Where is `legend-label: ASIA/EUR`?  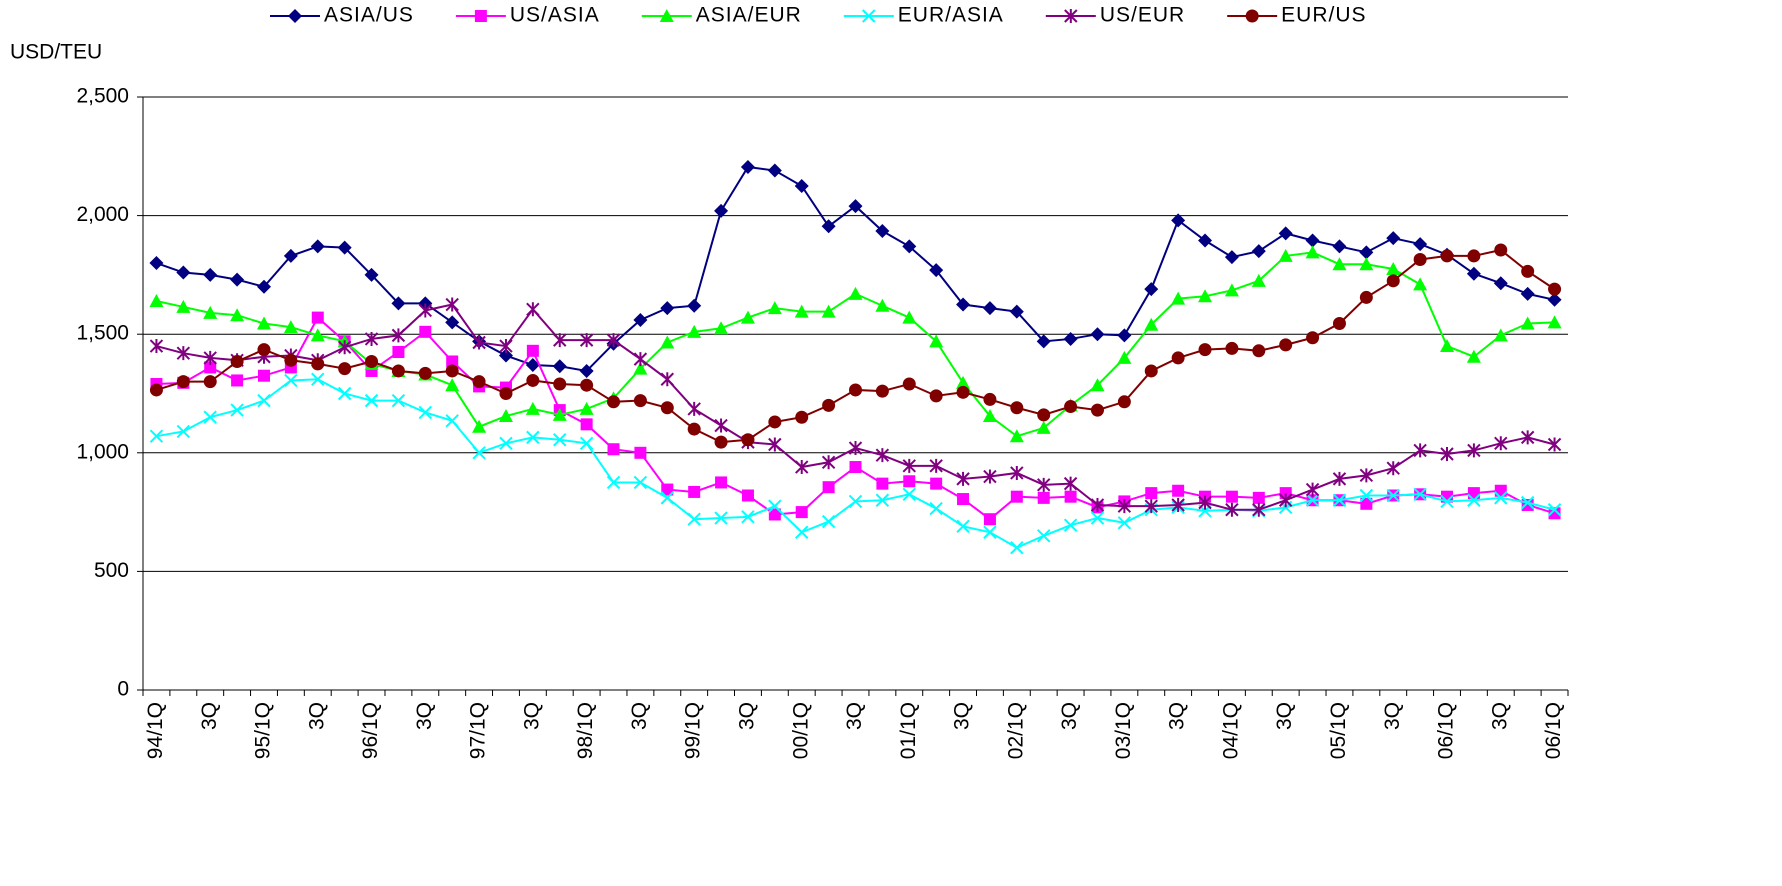 legend-label: ASIA/EUR is located at coordinates (749, 15).